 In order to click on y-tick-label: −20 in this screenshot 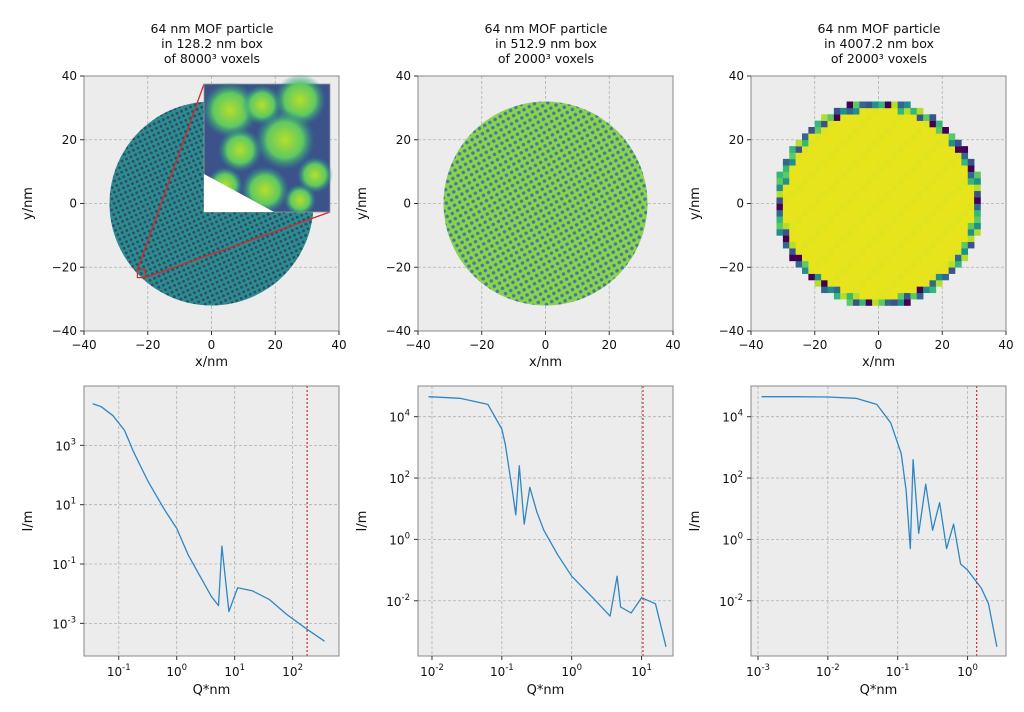, I will do `click(731, 267)`.